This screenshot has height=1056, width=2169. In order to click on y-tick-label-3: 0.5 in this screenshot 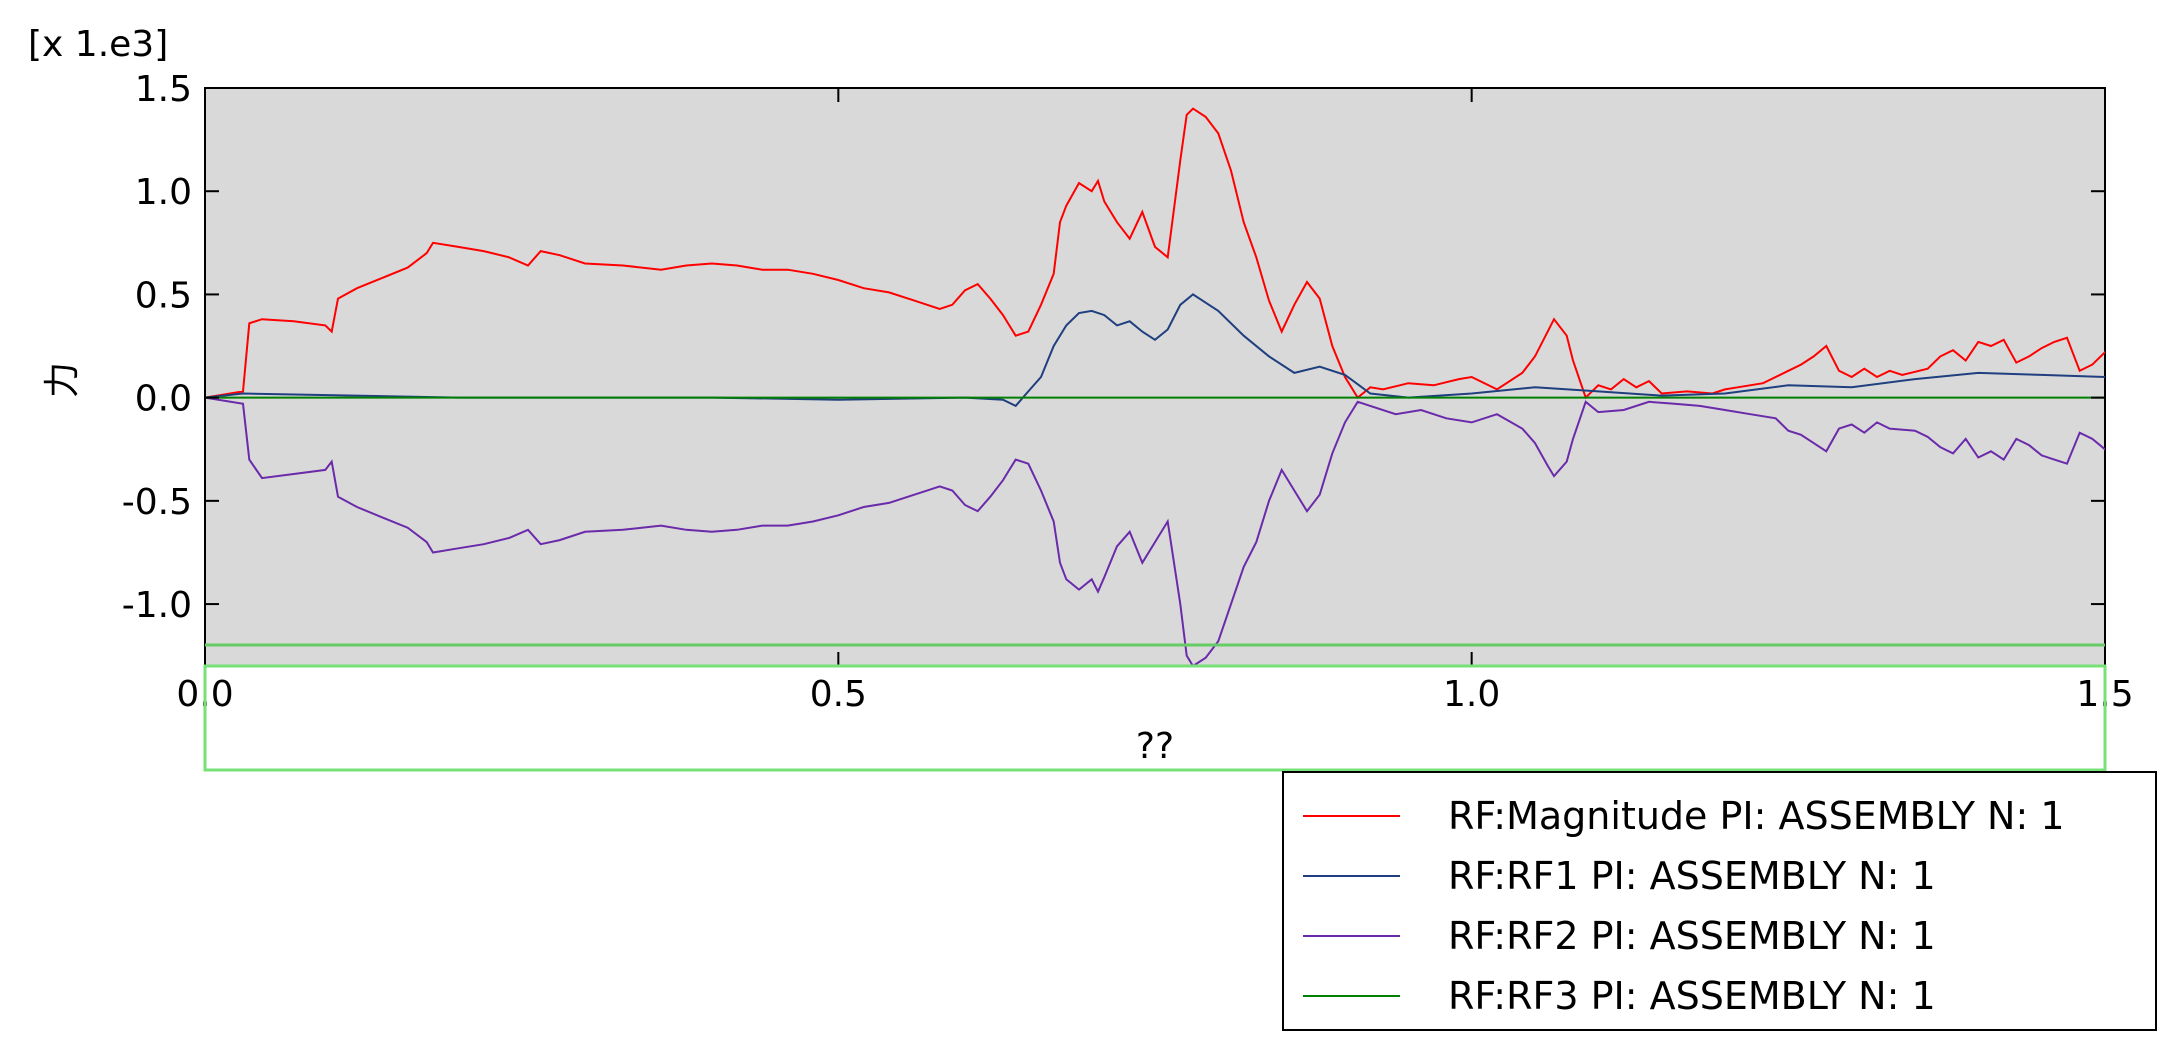, I will do `click(163, 295)`.